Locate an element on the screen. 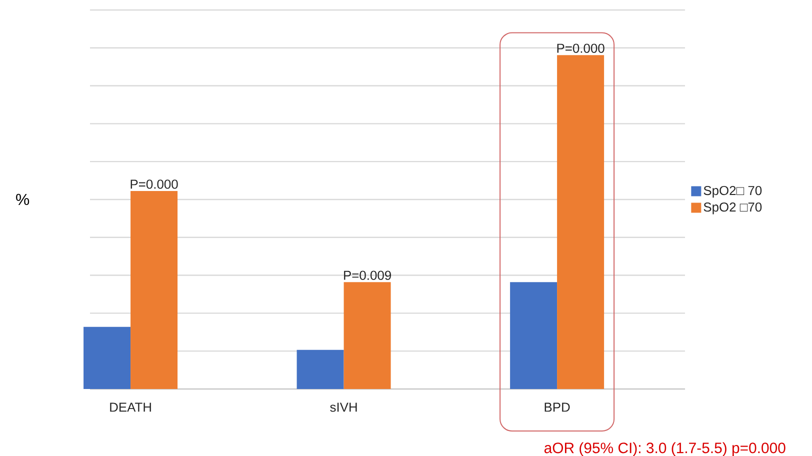 This screenshot has width=812, height=456. text: aOR (95% CI): 3.0 (1.7-5.5) p=0.000 is located at coordinates (665, 449).